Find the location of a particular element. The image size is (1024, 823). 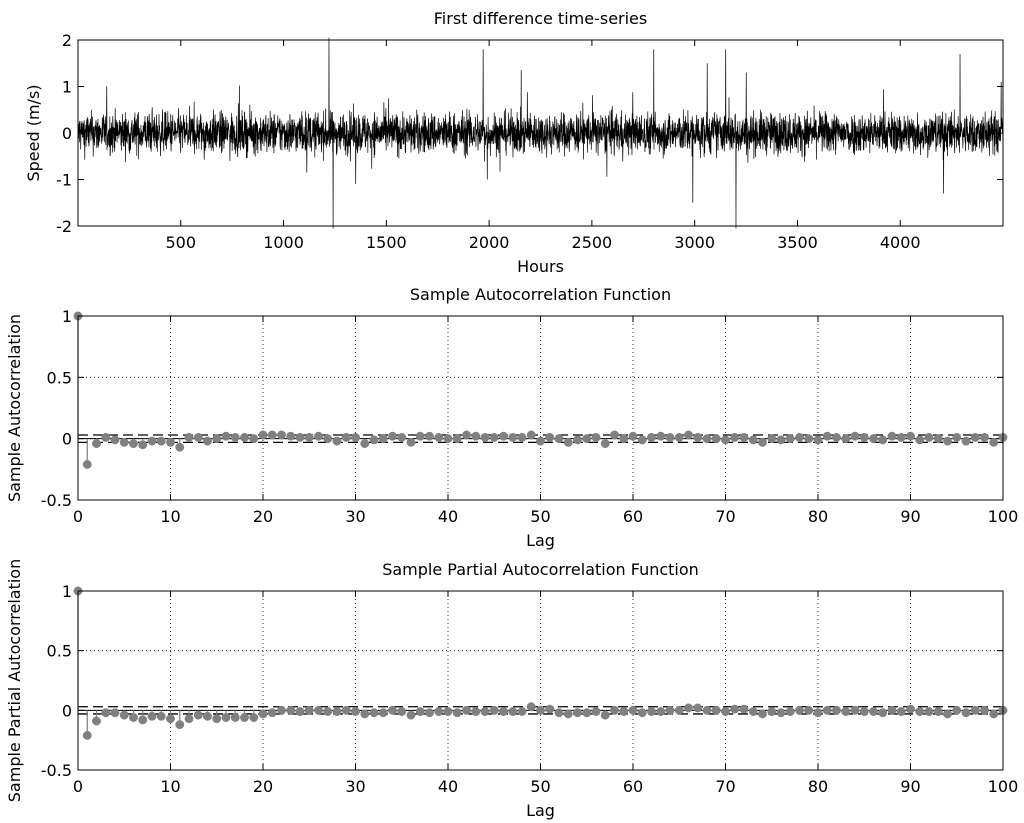

pacf-xtick-label: 50 is located at coordinates (540, 786).